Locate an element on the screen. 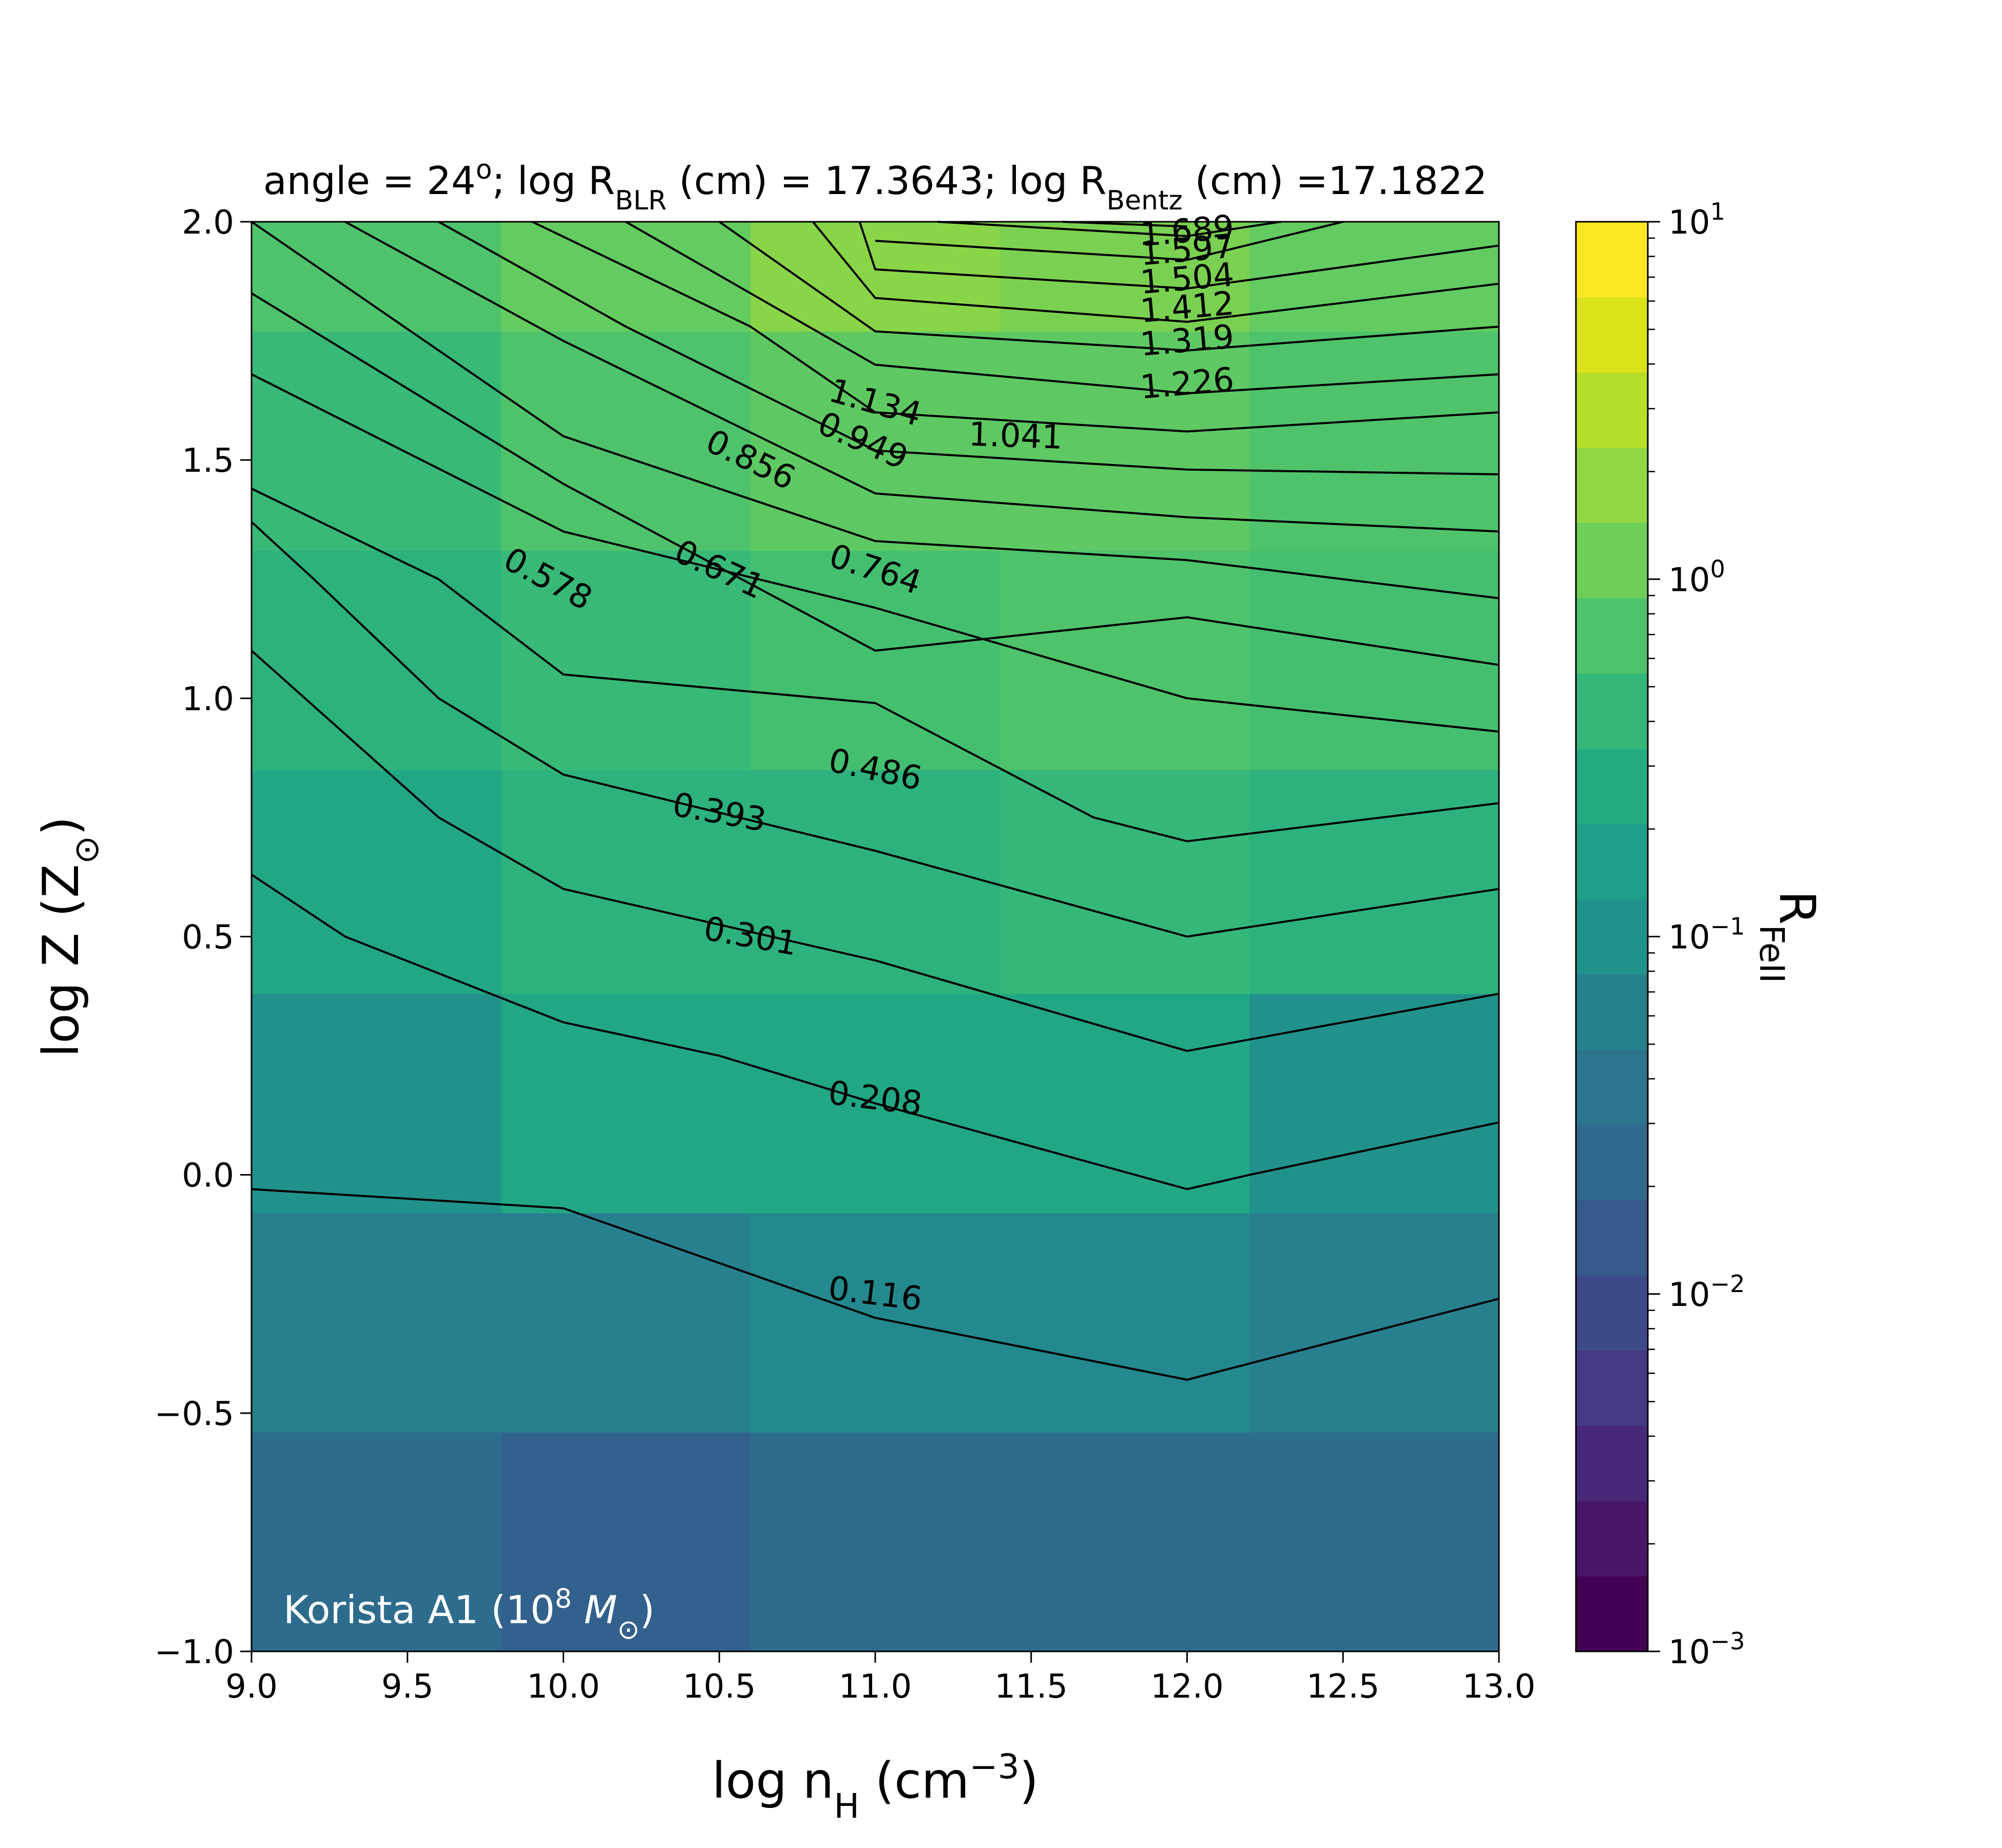  x-tick-label: 9.5 is located at coordinates (407, 1687).